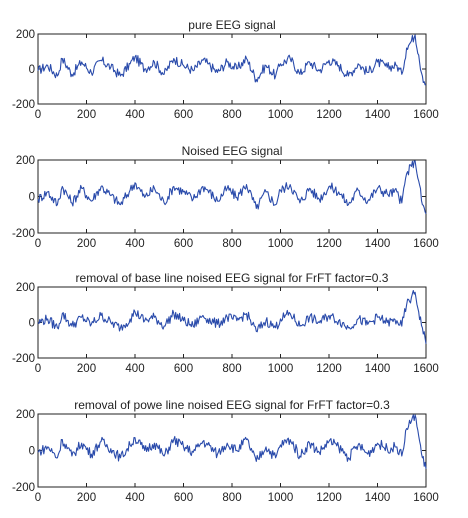 Image resolution: width=468 pixels, height=518 pixels. What do you see at coordinates (232, 151) in the screenshot?
I see `subplot-title: Noised EEG signal` at bounding box center [232, 151].